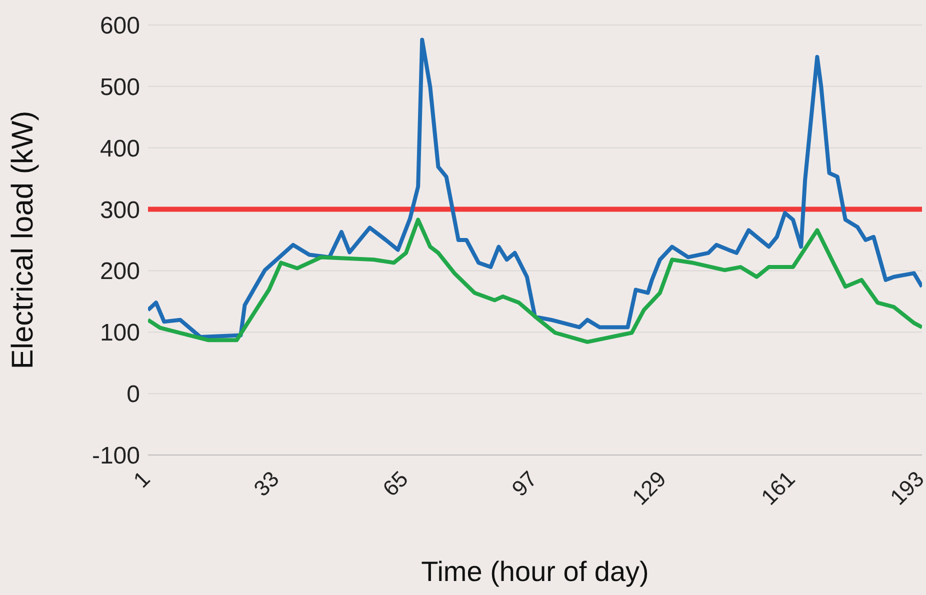 The width and height of the screenshot is (926, 595). What do you see at coordinates (535, 571) in the screenshot?
I see `x-axis-title: Time (hour of day)` at bounding box center [535, 571].